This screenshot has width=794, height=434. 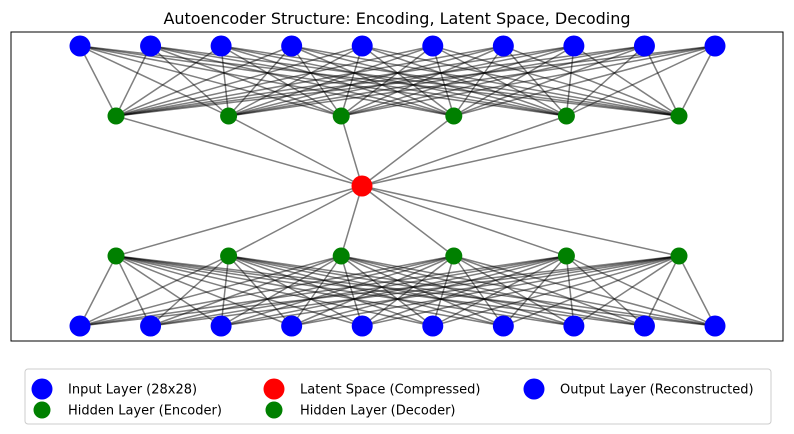 I want to click on legend-marker-hidden_encoder, so click(x=42, y=410).